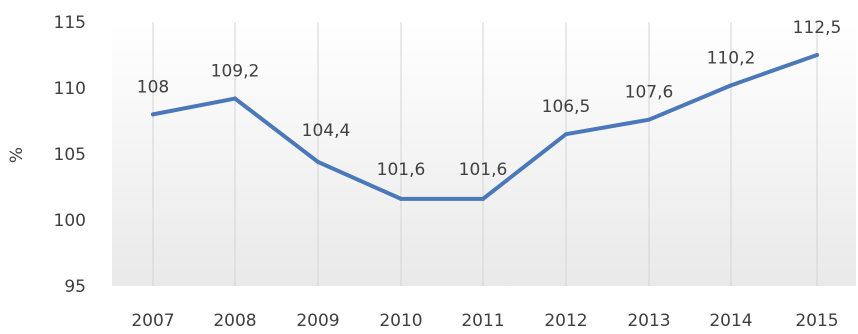 Image resolution: width=858 pixels, height=334 pixels. I want to click on x-axis: 2007 2008 2009 2010 2011 2012 2013 2014 2015, so click(484, 321).